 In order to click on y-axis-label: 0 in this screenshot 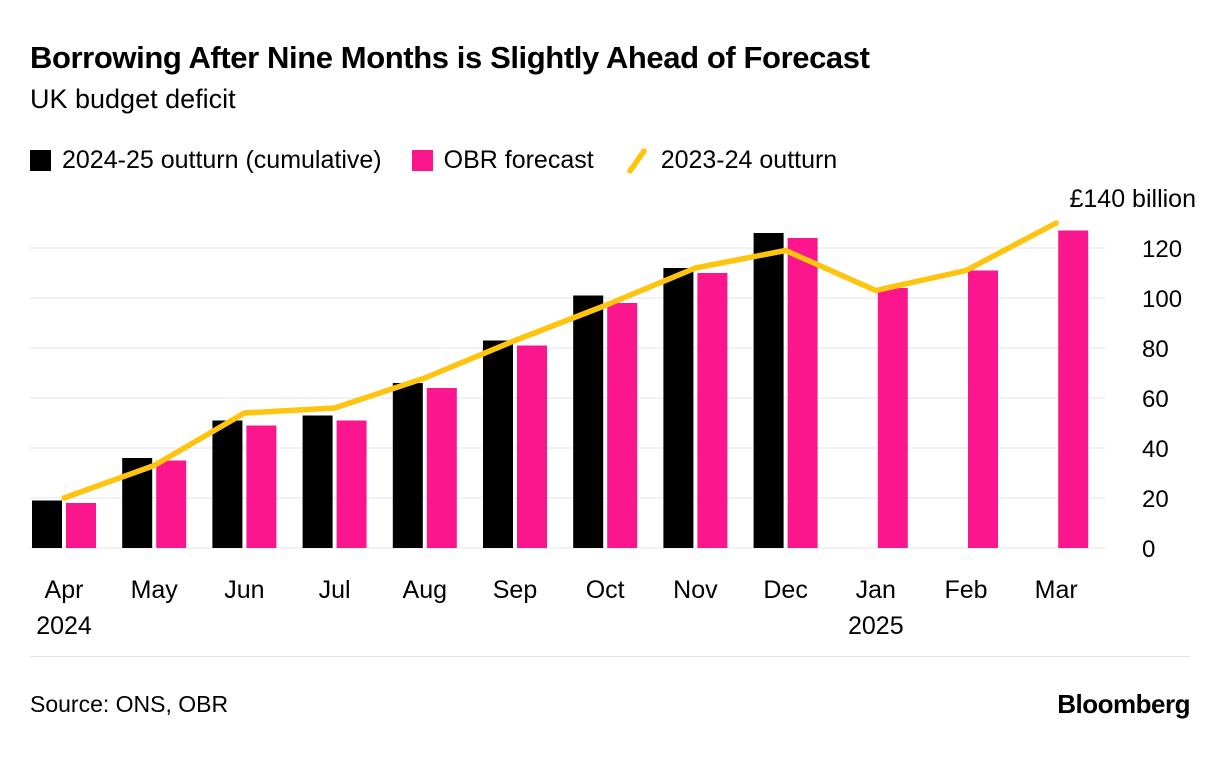, I will do `click(1148, 549)`.